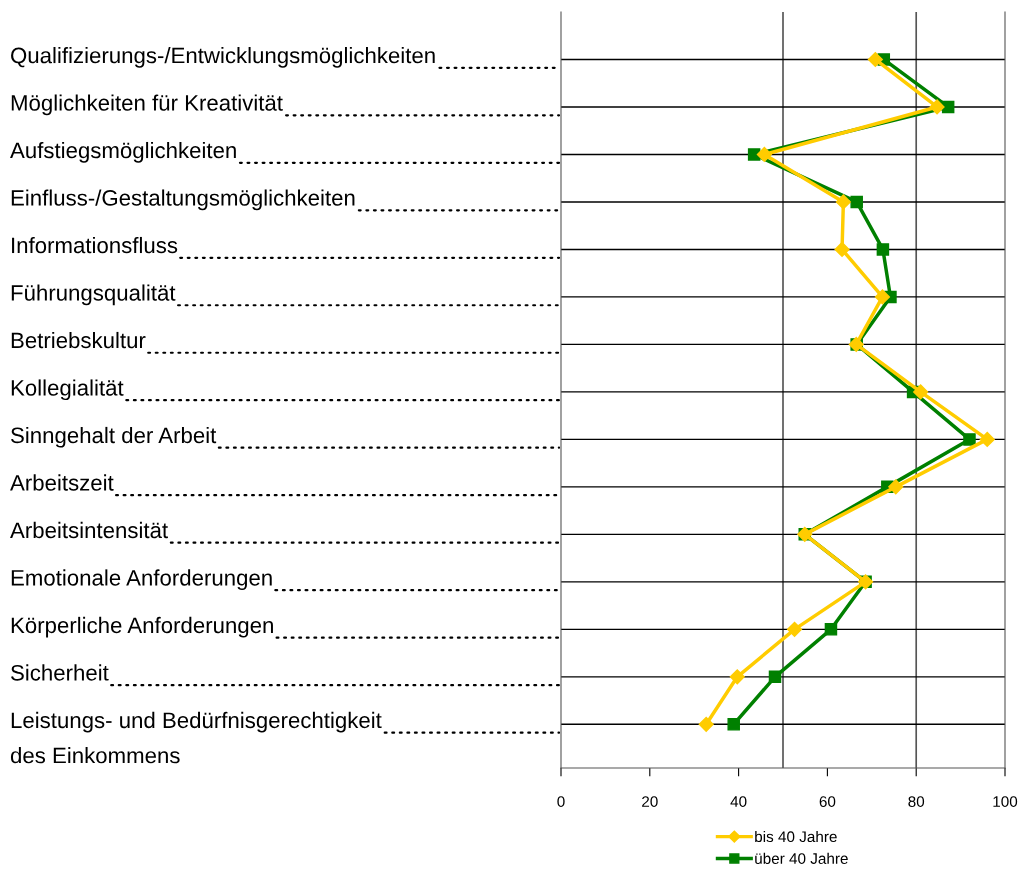  What do you see at coordinates (223, 57) in the screenshot?
I see `y-tick-label: Qualifizierungs-/Entwicklungsmöglichkeiten` at bounding box center [223, 57].